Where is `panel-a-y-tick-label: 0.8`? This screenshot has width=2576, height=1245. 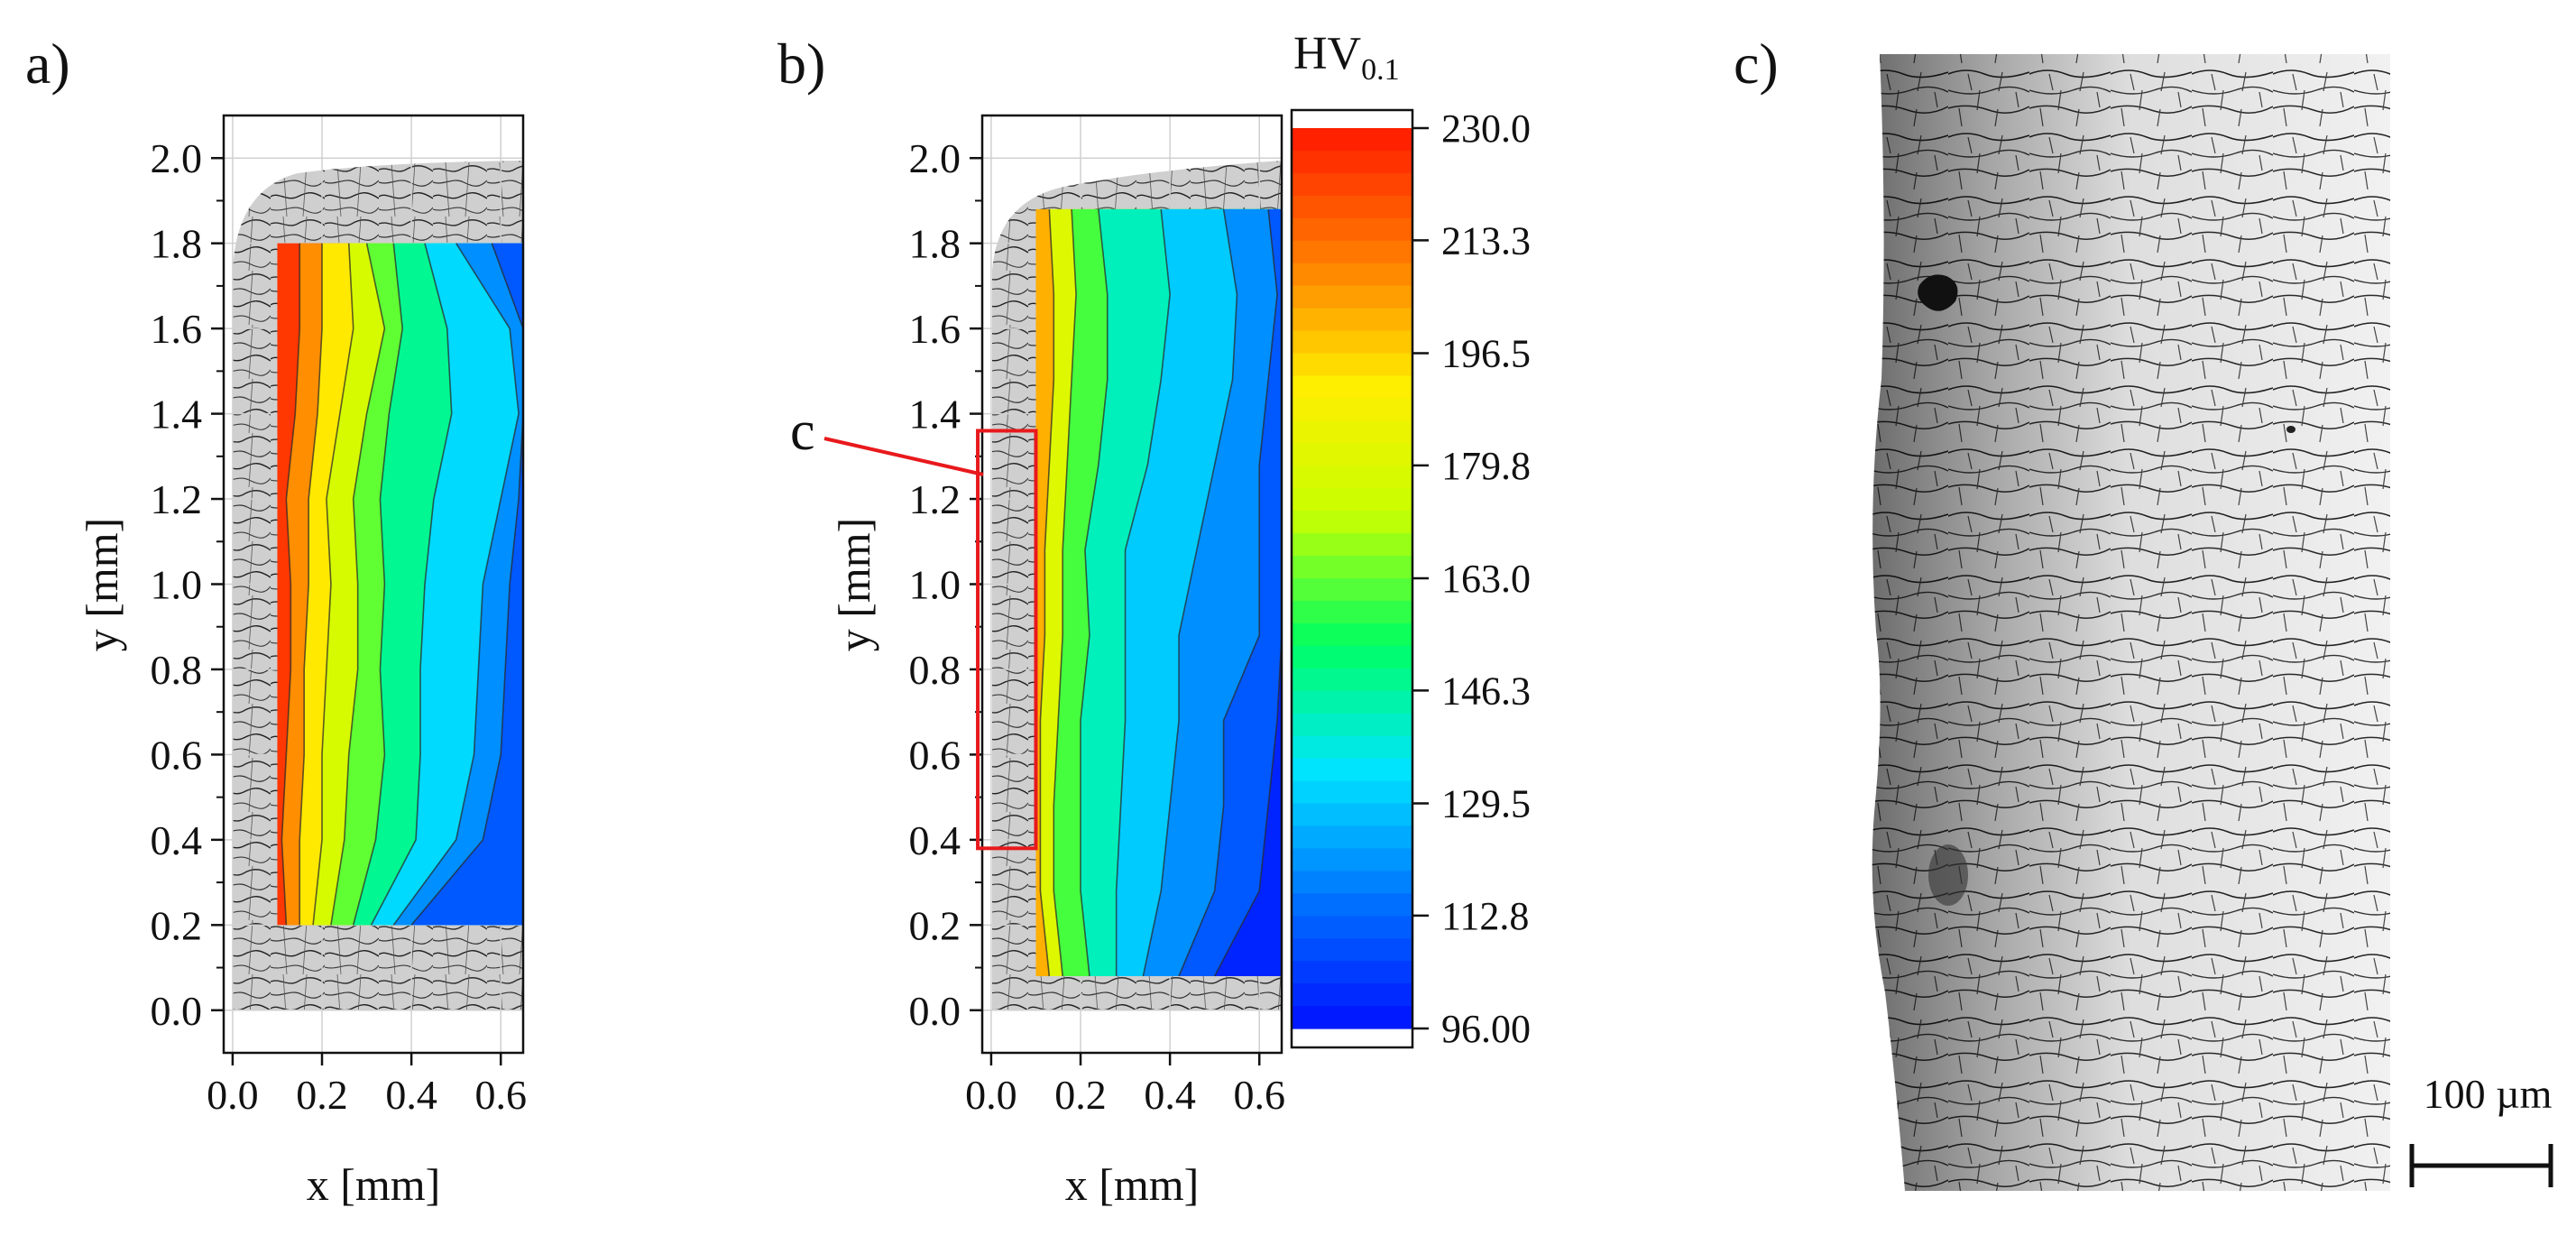 panel-a-y-tick-label: 0.8 is located at coordinates (177, 670).